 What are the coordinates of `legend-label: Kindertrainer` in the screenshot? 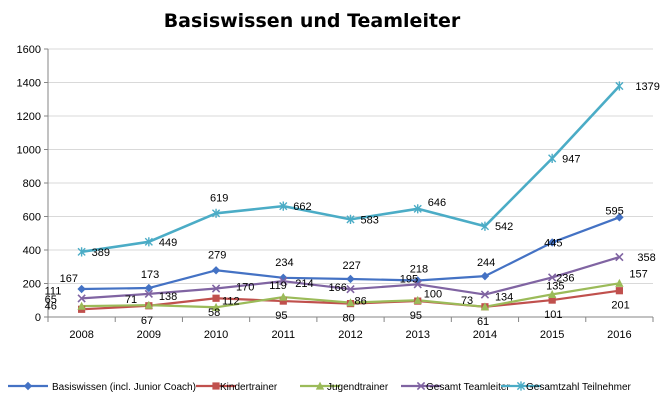 It's located at (249, 387).